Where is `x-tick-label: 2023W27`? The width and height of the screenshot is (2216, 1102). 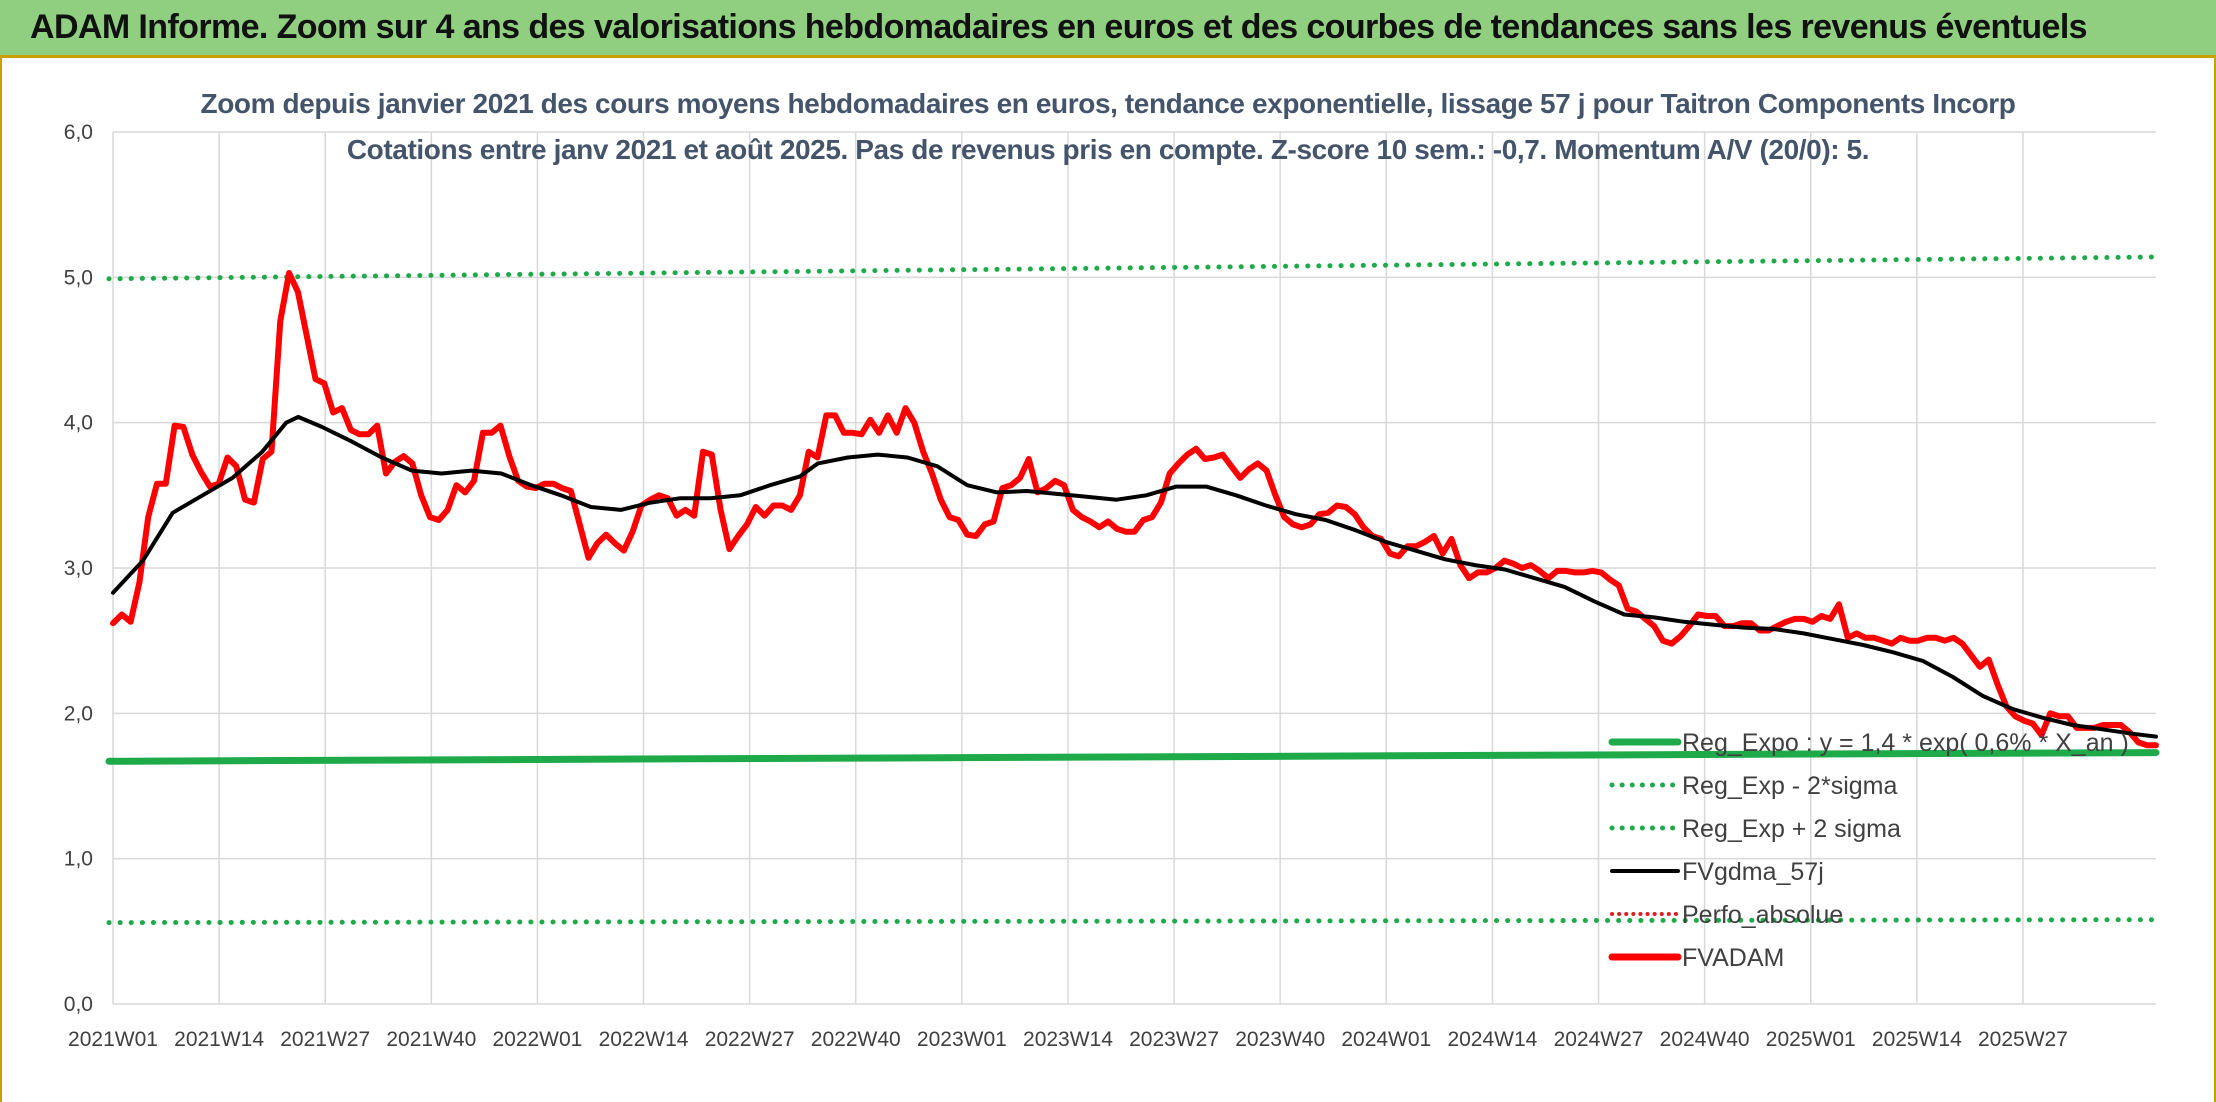
x-tick-label: 2023W27 is located at coordinates (1174, 1039).